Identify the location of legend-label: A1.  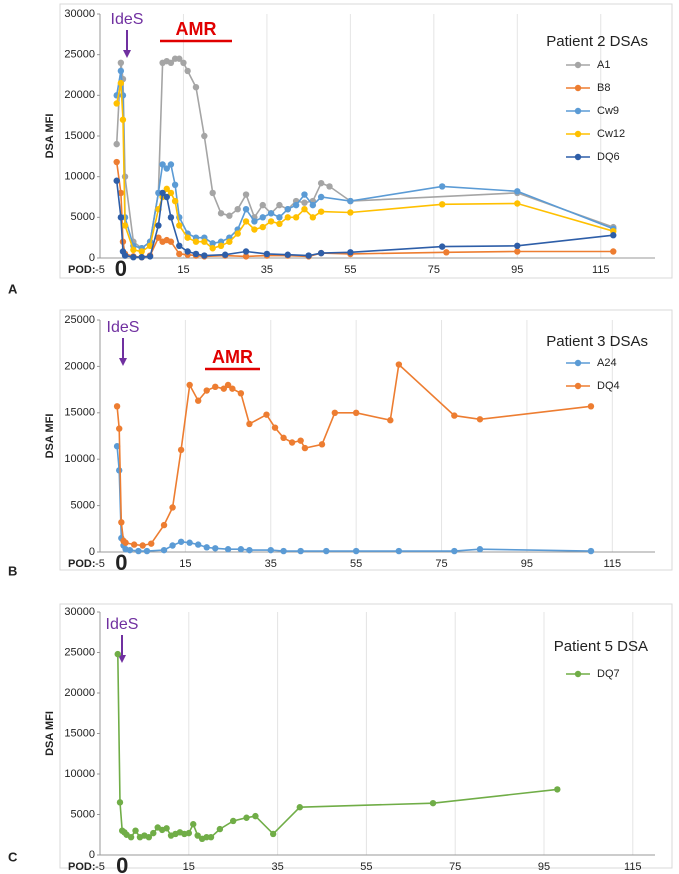
(603, 65).